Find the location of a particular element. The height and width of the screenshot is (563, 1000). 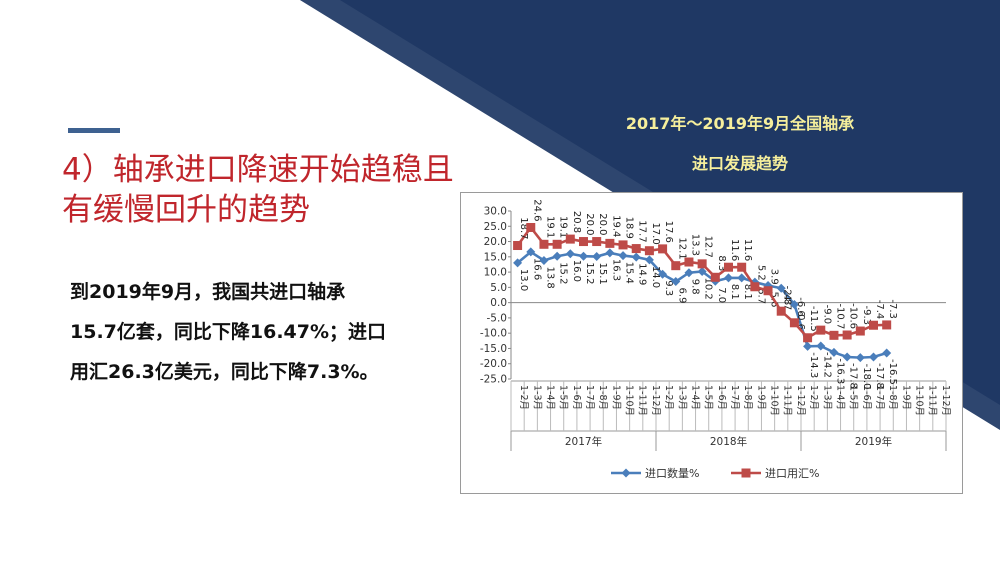

heading-line-1: 4）轴承进口降速开始趋稳且 is located at coordinates (258, 170).